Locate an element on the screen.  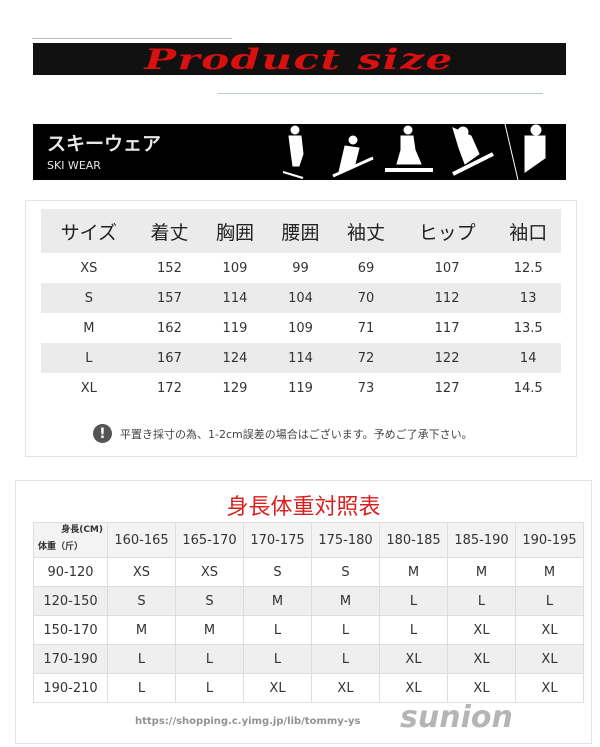
ski-wear-jp: スキーウェア is located at coordinates (104, 144).